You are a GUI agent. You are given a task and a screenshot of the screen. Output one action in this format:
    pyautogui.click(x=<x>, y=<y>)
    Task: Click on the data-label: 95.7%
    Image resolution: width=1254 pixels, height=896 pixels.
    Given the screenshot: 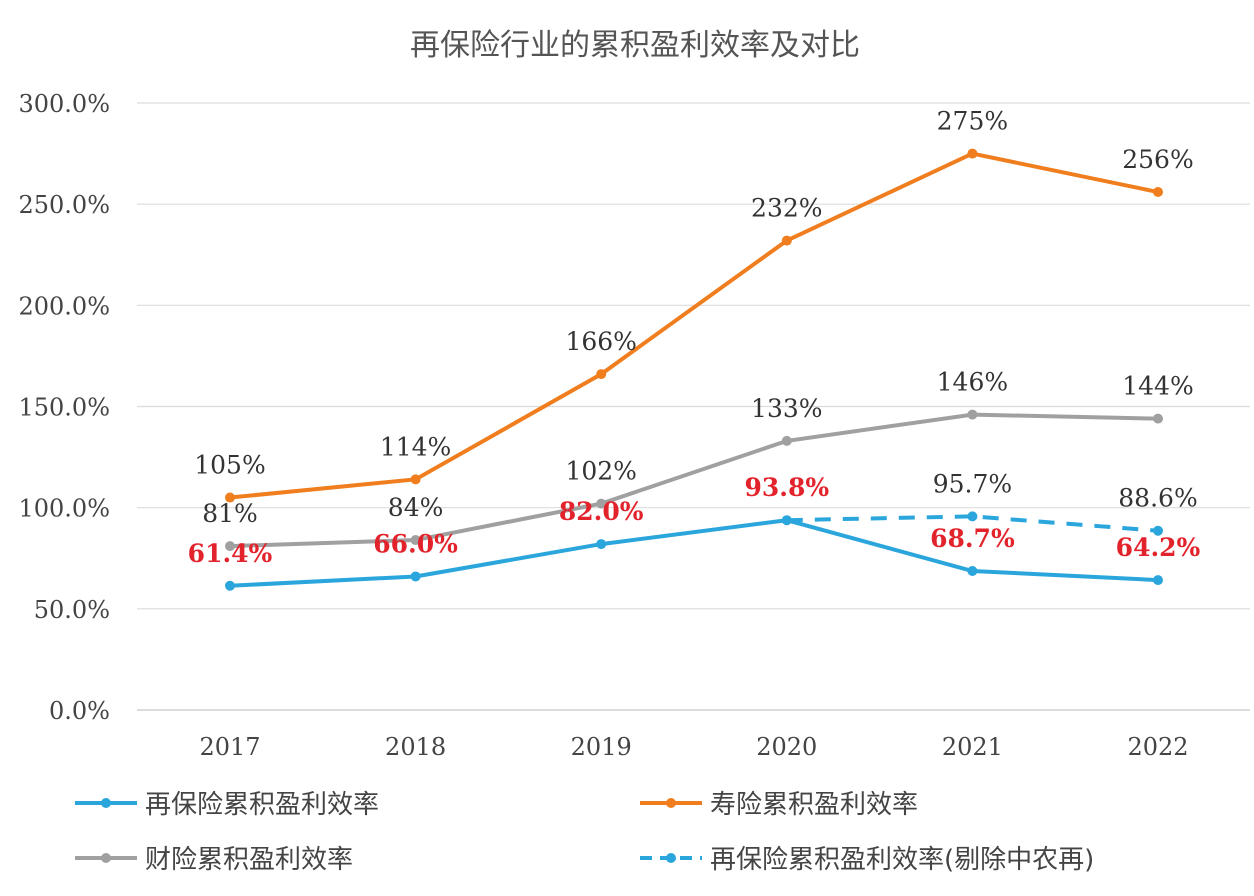 What is the action you would take?
    pyautogui.click(x=972, y=483)
    